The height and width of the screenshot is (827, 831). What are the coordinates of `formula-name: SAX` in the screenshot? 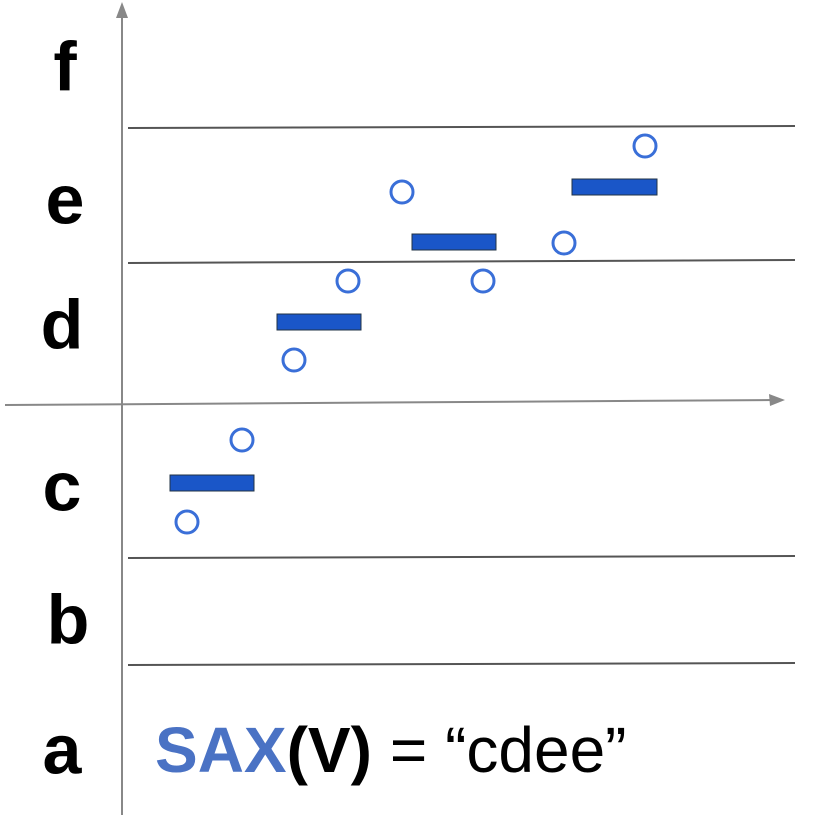 It's located at (221, 750).